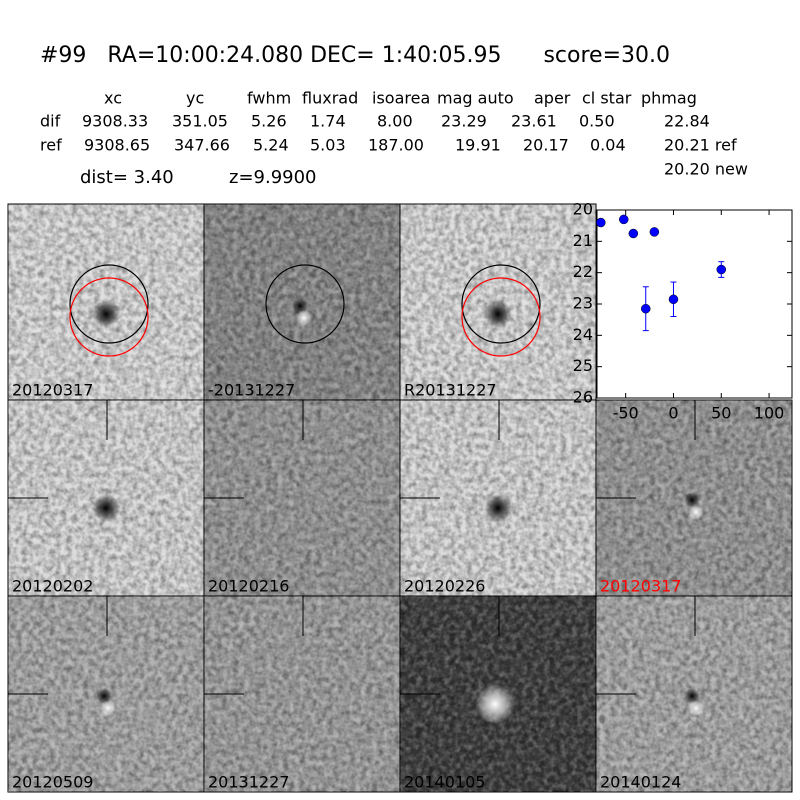 The height and width of the screenshot is (800, 800). Describe the element at coordinates (583, 397) in the screenshot. I see `y-tick-label: 26` at that location.